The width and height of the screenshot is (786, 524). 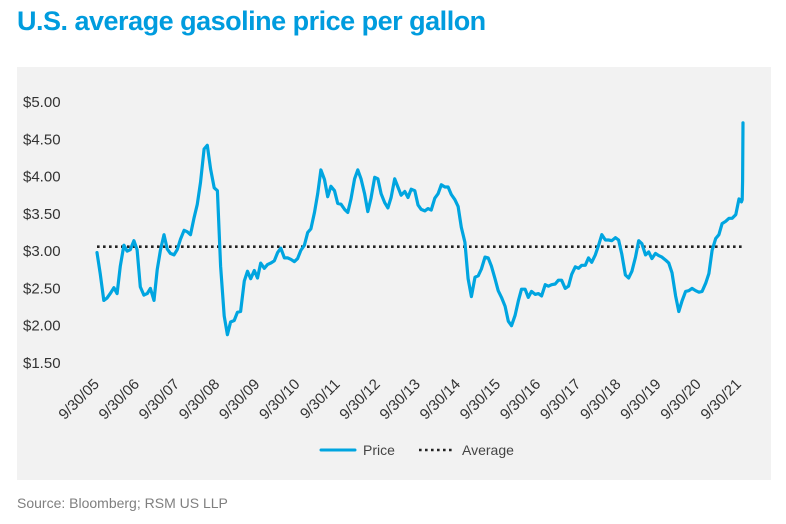 I want to click on y-tick-label: $4.00, so click(x=42, y=177).